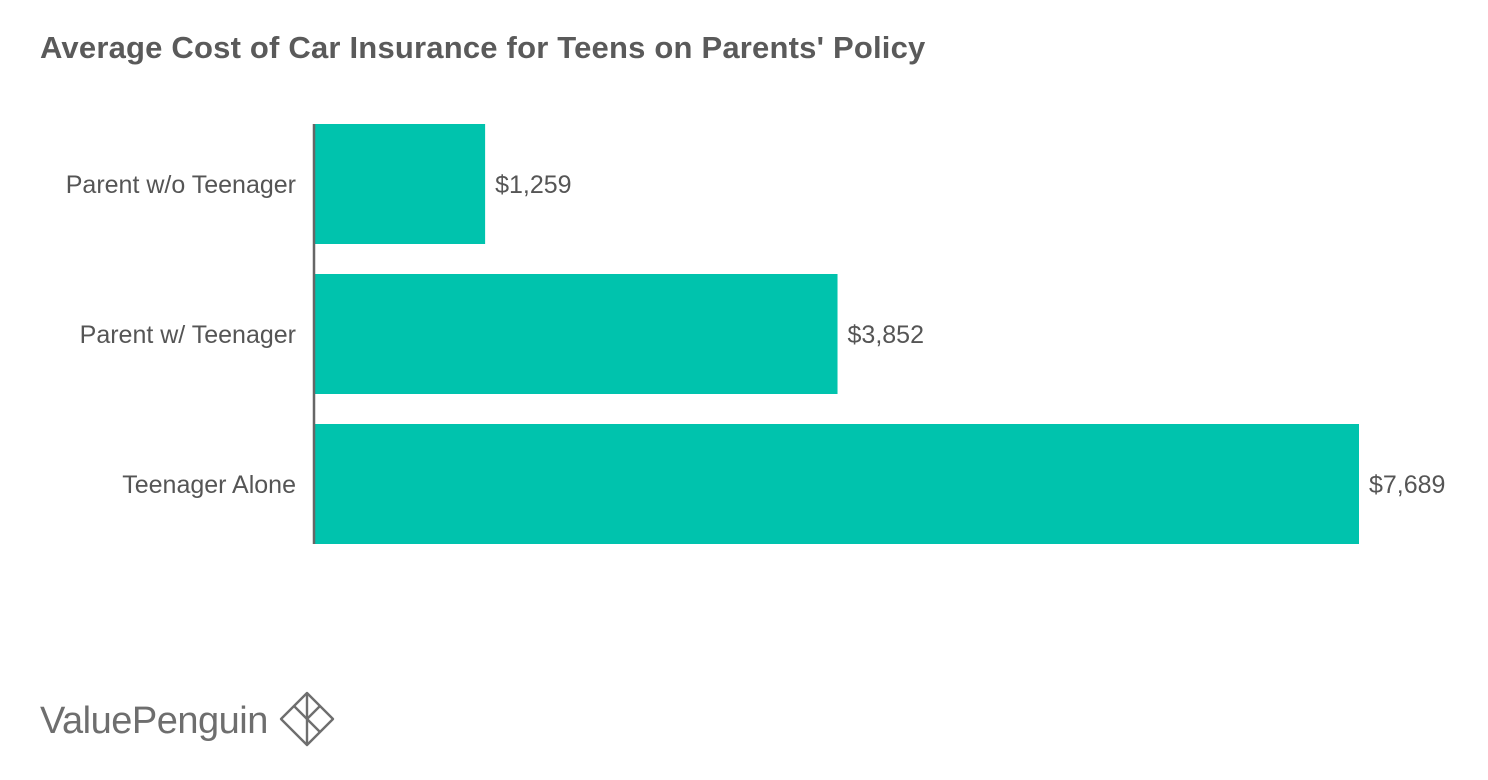 The width and height of the screenshot is (1488, 780). What do you see at coordinates (533, 185) in the screenshot?
I see `value-label-1: $1,259` at bounding box center [533, 185].